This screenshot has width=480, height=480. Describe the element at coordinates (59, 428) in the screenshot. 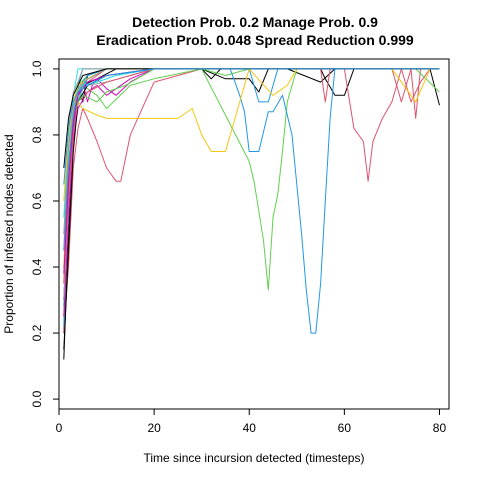

I see `x-tick-label: 0` at that location.